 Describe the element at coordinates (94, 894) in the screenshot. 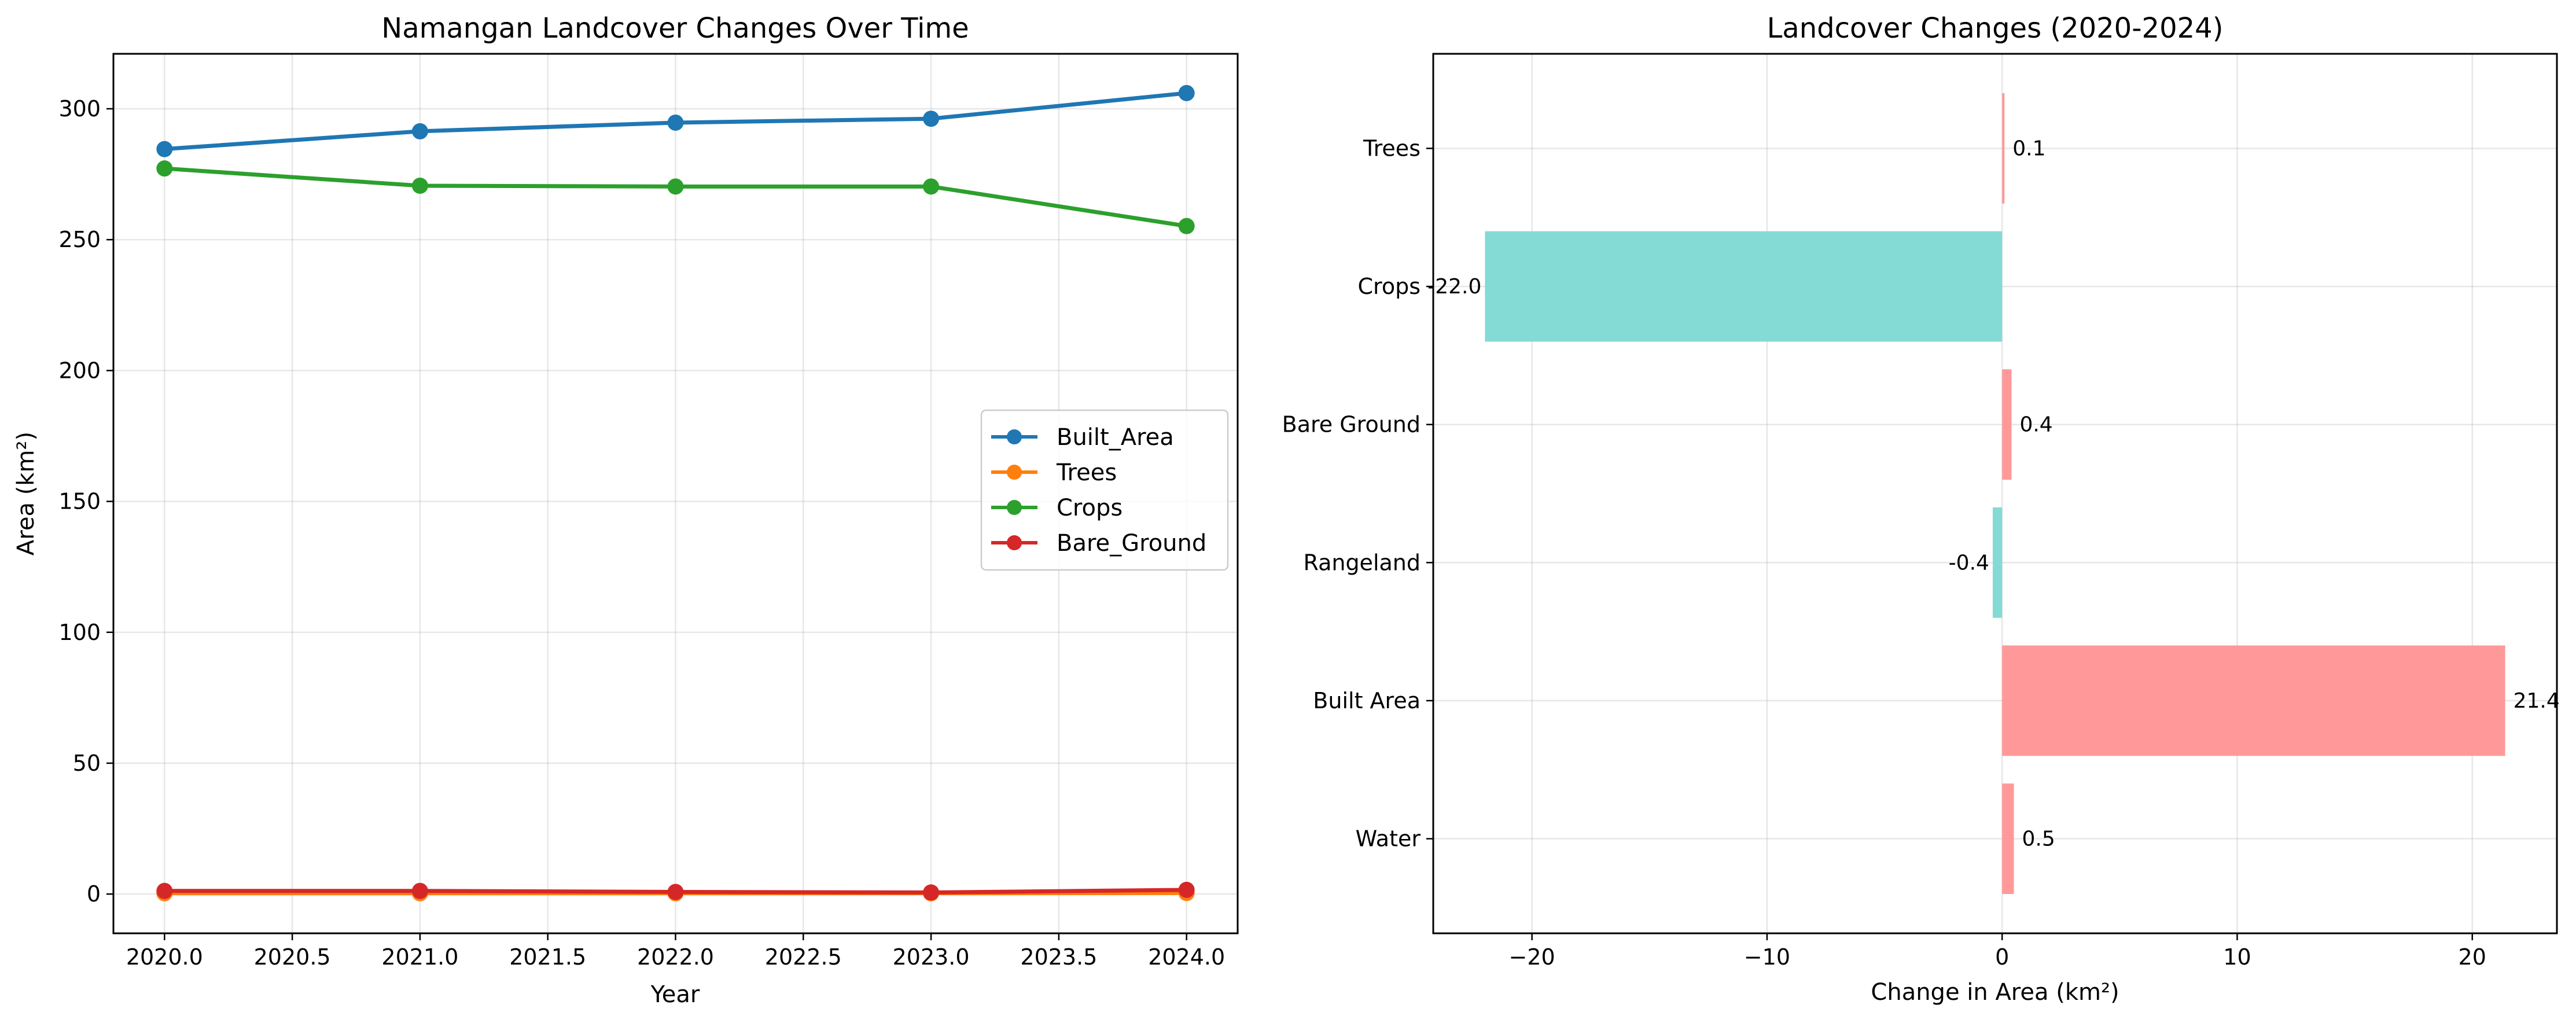

I see `y-tick-label: 0` at that location.